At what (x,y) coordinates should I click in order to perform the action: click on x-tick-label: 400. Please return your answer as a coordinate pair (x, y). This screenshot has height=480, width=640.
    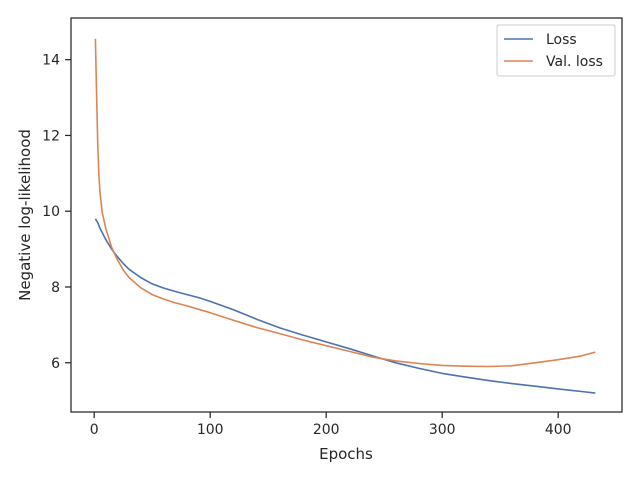
    Looking at the image, I should click on (558, 430).